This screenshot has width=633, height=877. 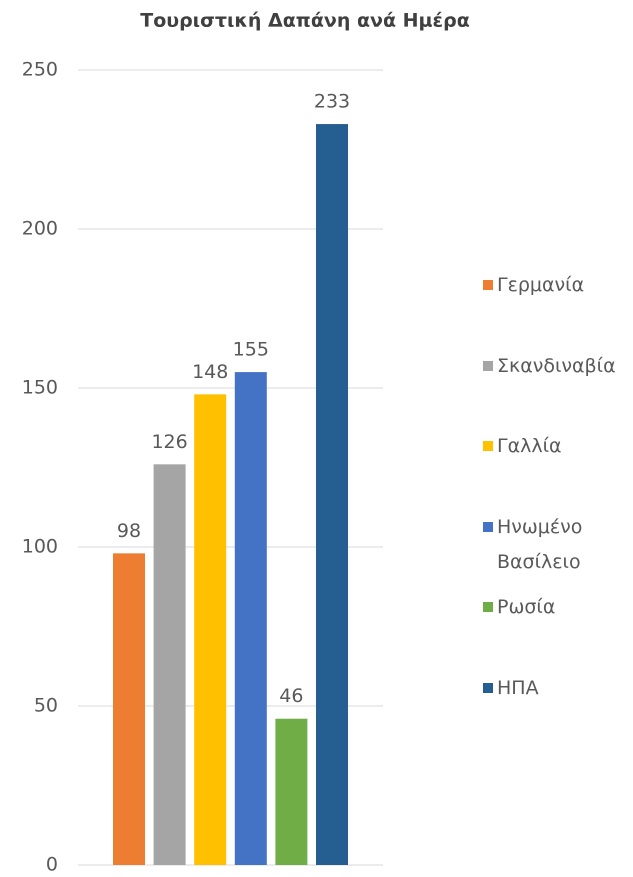 What do you see at coordinates (556, 365) in the screenshot?
I see `legend-label: Σκανδιναβία` at bounding box center [556, 365].